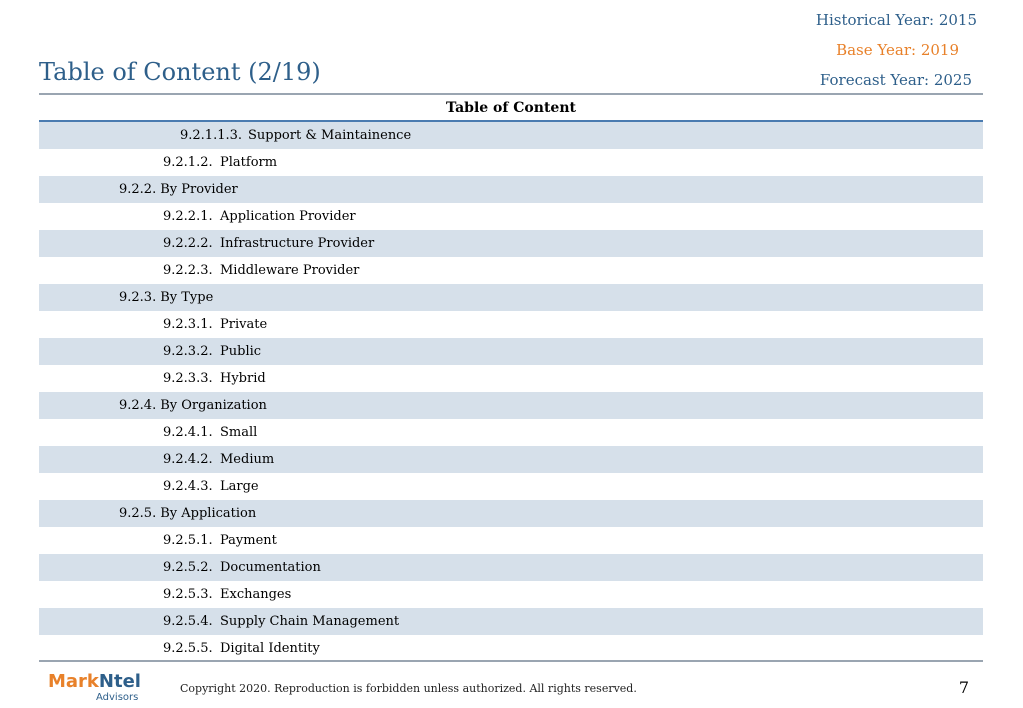 The width and height of the screenshot is (1023, 708). What do you see at coordinates (138, 189) in the screenshot?
I see `toc-row-number: 9.2.2.` at bounding box center [138, 189].